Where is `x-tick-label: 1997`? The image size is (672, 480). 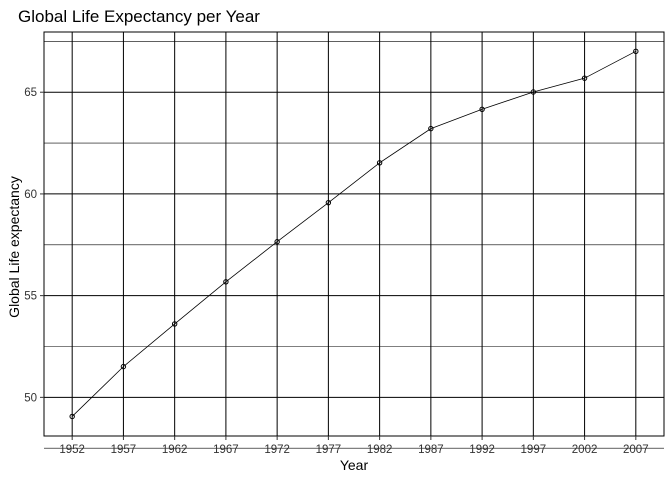
x-tick-label: 1997 is located at coordinates (534, 450).